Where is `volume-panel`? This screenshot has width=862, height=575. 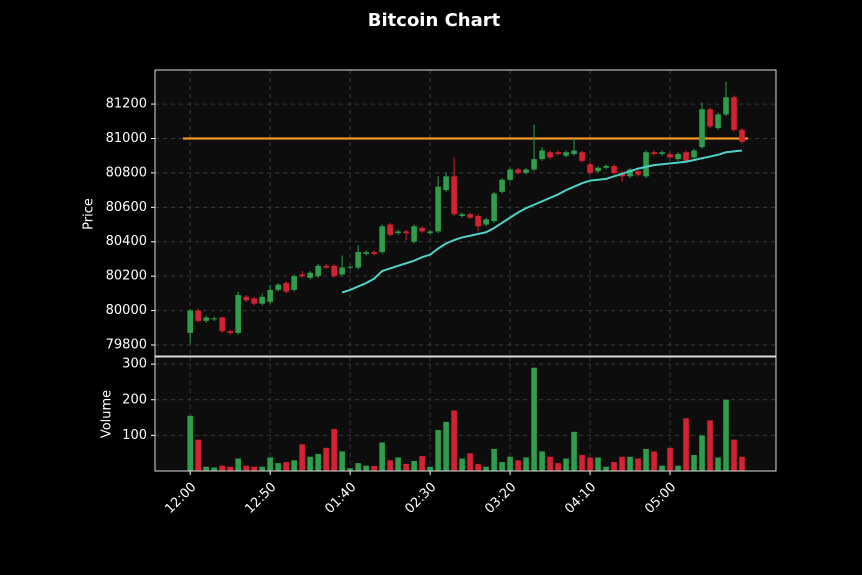
volume-panel is located at coordinates (465, 414).